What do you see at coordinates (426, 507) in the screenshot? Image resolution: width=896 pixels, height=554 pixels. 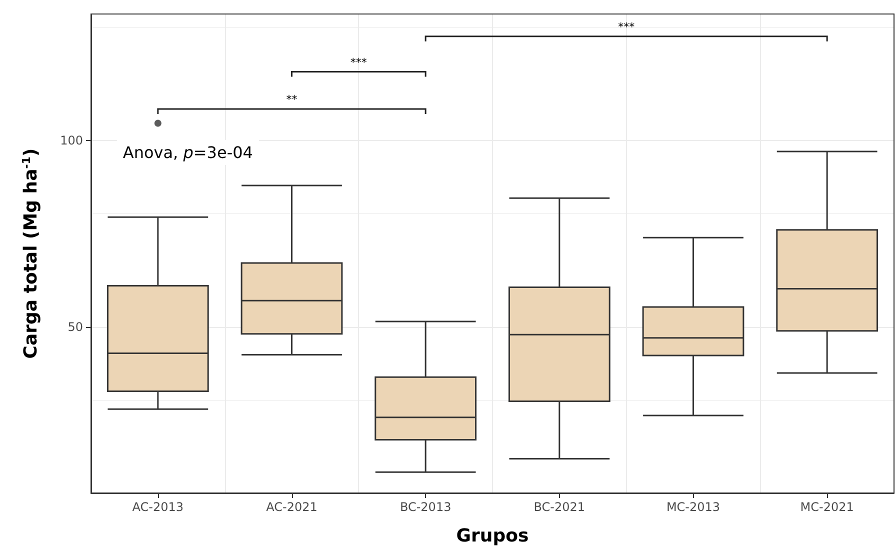 I see `x-tick-label: BC-2013` at bounding box center [426, 507].